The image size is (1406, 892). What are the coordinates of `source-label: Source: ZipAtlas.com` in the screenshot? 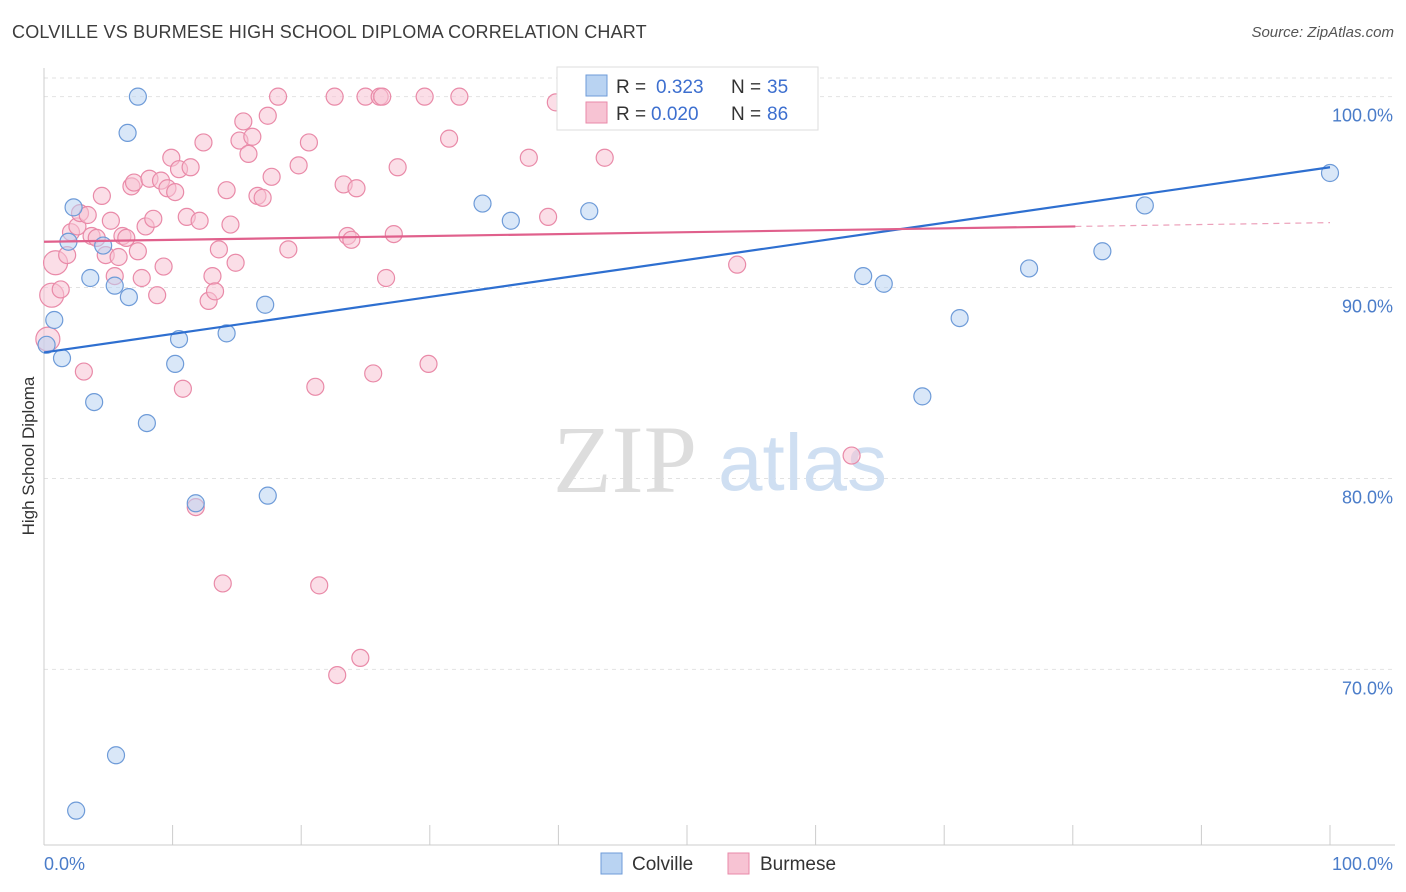 It's located at (1322, 32).